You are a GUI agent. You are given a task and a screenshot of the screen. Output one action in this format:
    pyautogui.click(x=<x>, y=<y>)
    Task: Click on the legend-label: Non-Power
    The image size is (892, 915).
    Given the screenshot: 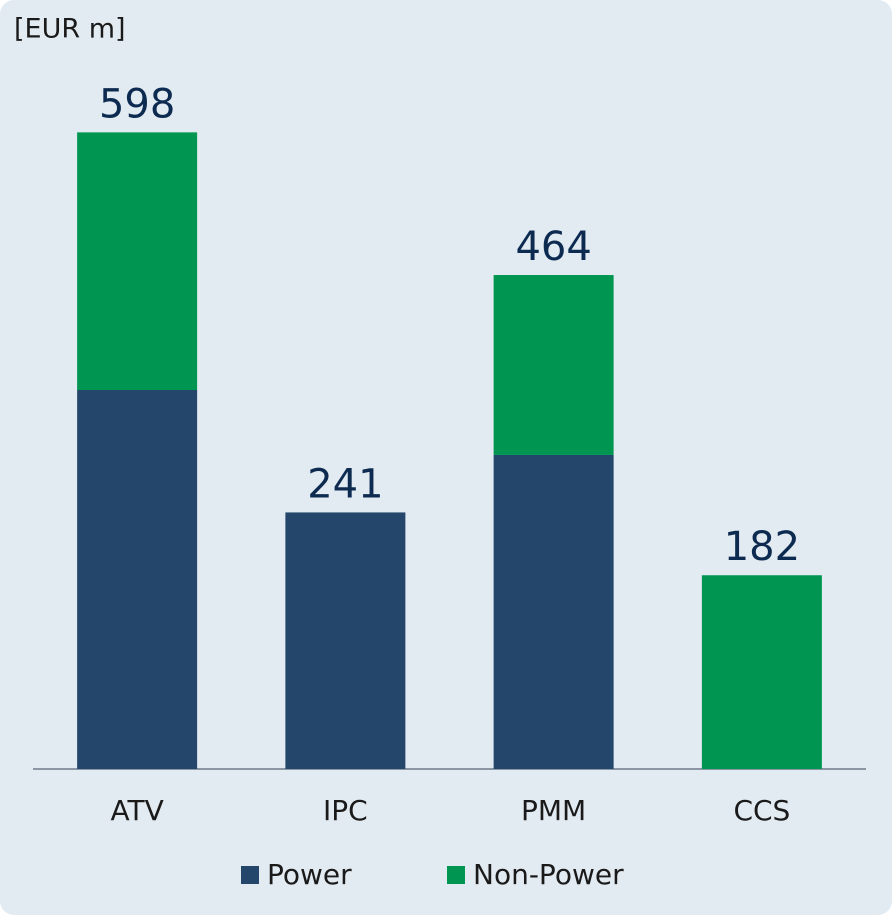 What is the action you would take?
    pyautogui.click(x=548, y=874)
    